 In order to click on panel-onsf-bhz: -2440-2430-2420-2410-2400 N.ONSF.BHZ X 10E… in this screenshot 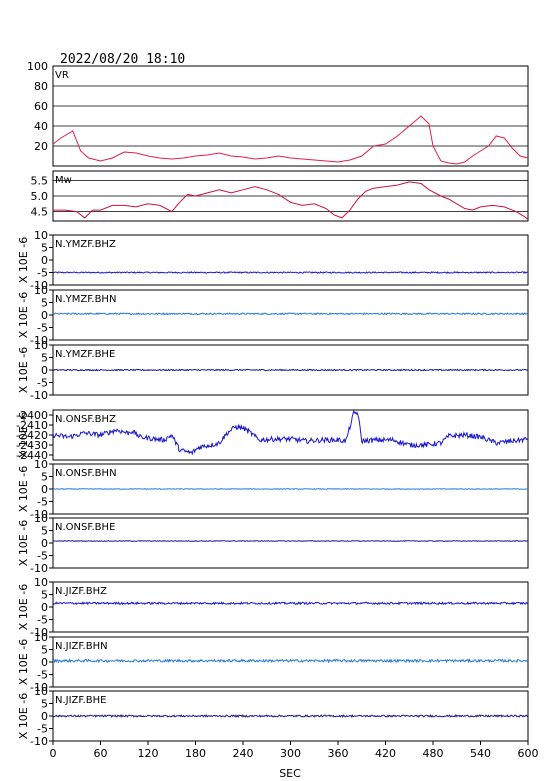, I will do `click(272, 435)`.